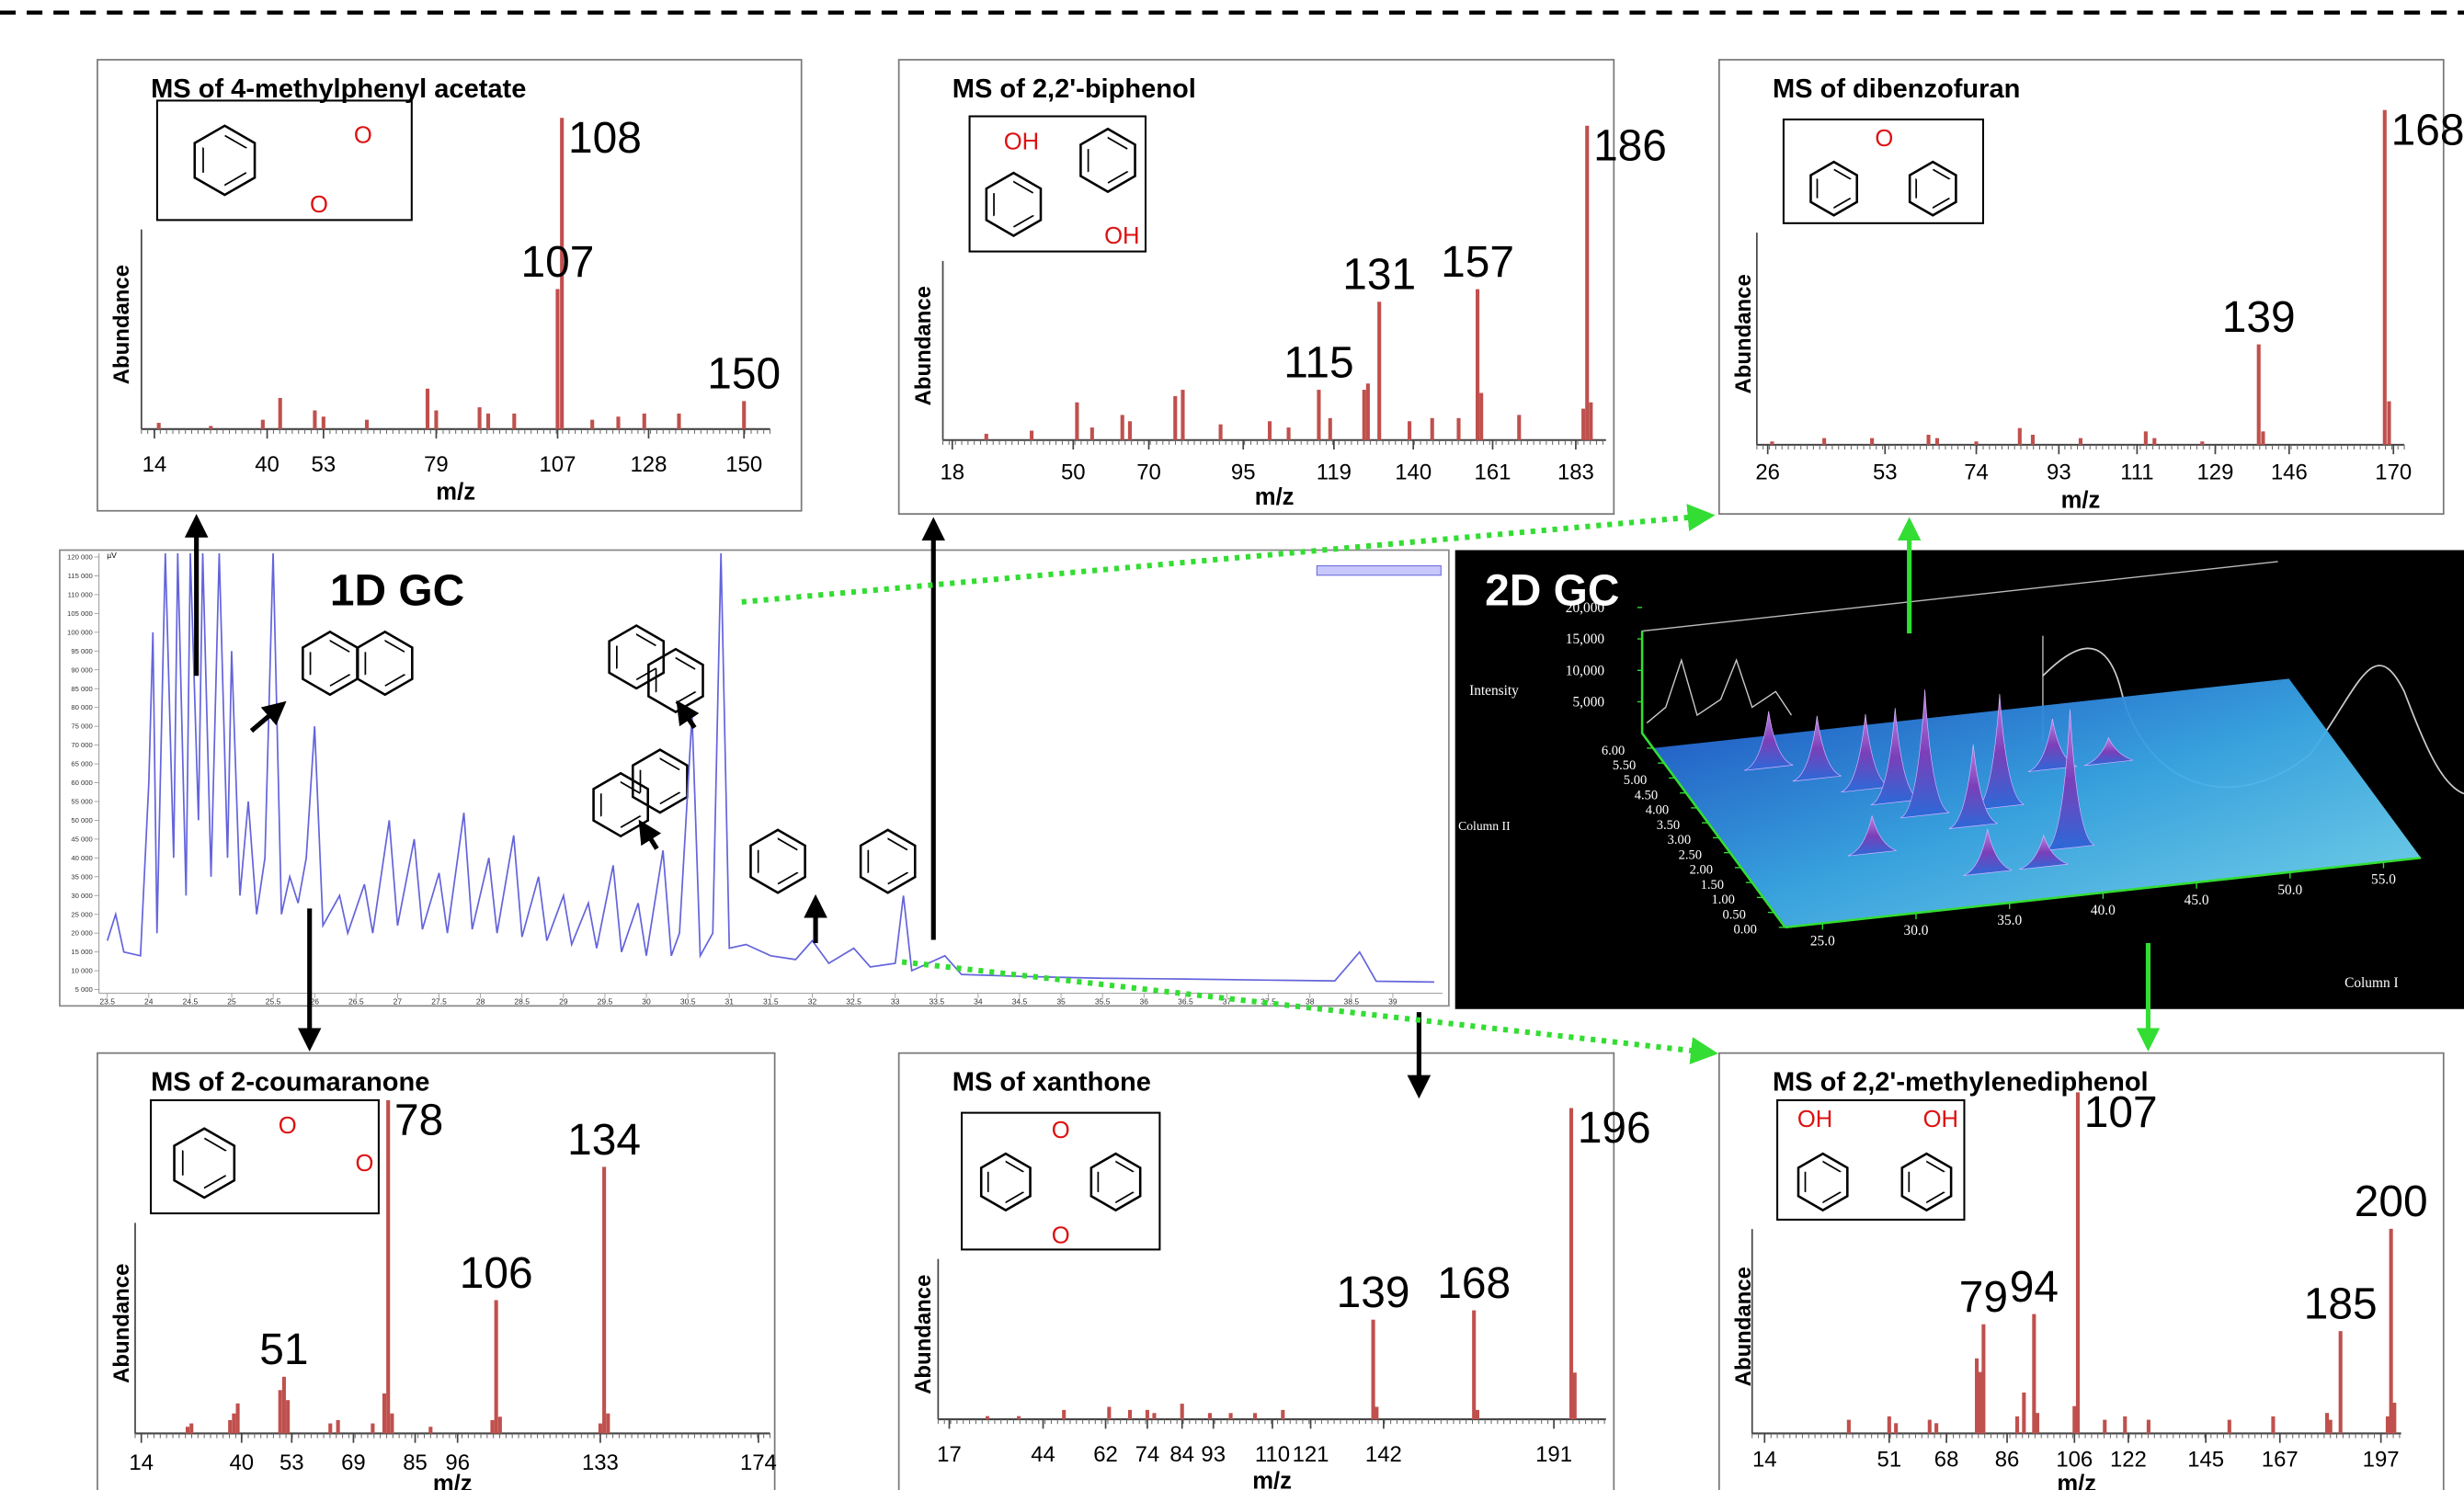  Describe the element at coordinates (558, 262) in the screenshot. I see `peak-label: 107` at that location.